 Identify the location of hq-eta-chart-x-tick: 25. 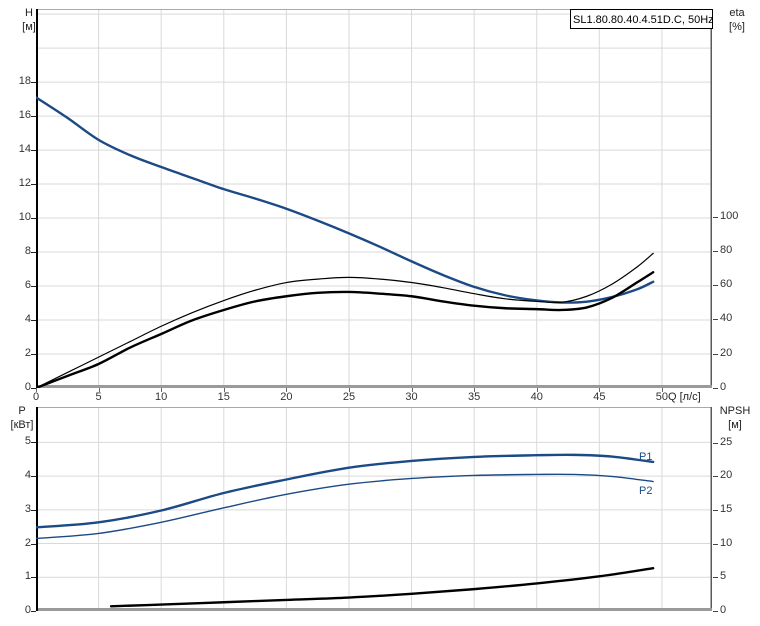
(349, 397).